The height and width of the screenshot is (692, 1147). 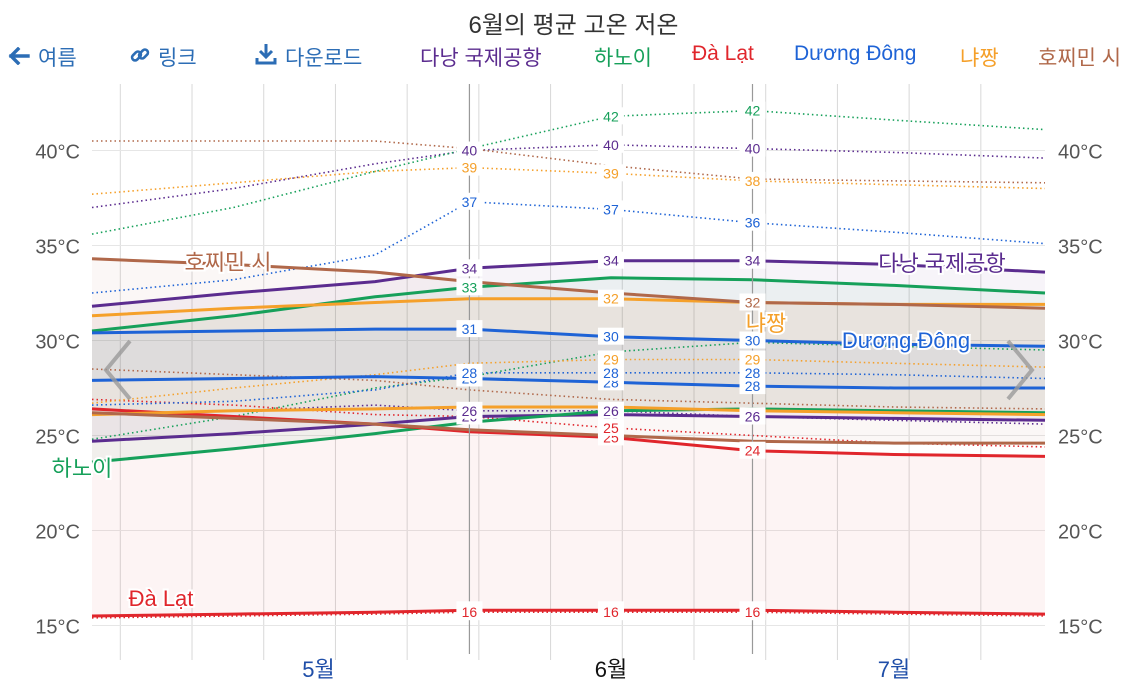 I want to click on legend-item-danang: 다낭 국제공항, so click(x=481, y=58).